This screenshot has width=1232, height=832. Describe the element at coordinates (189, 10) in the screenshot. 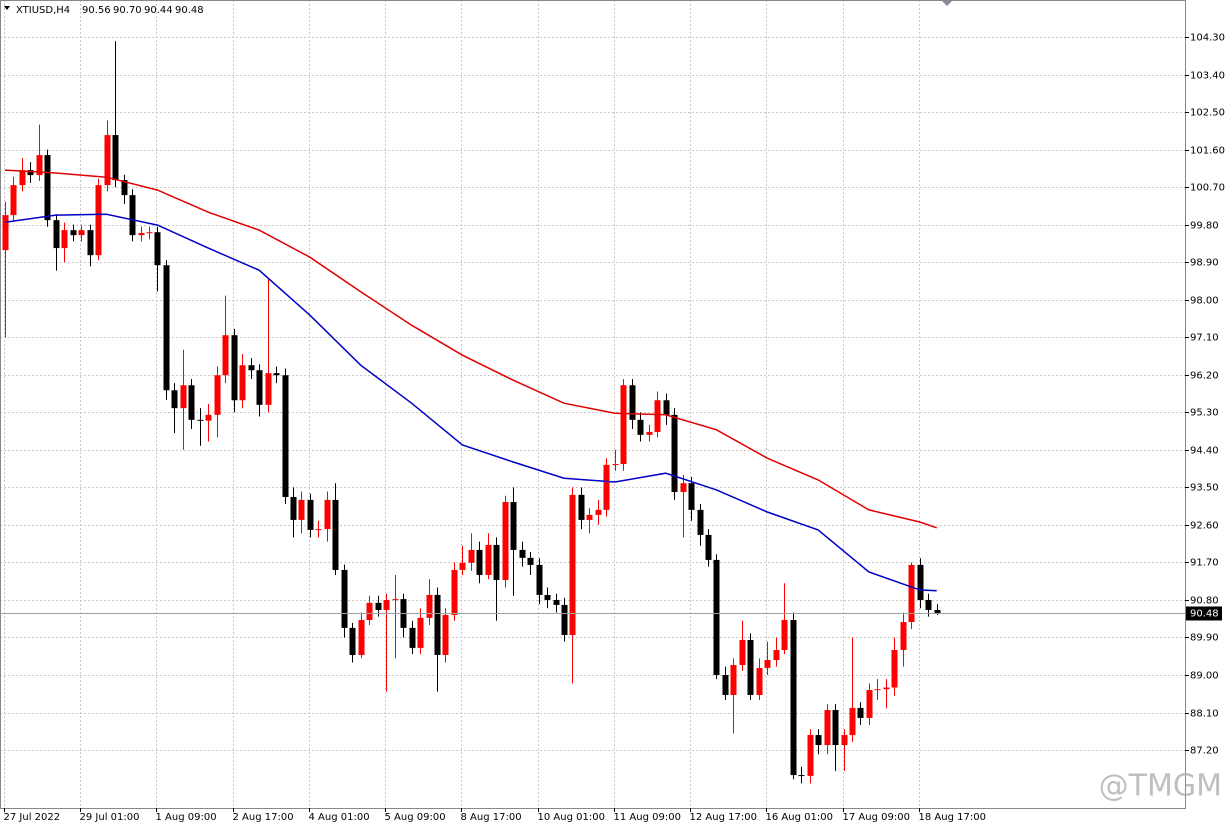

I see `ohlc-close: 90.48` at that location.